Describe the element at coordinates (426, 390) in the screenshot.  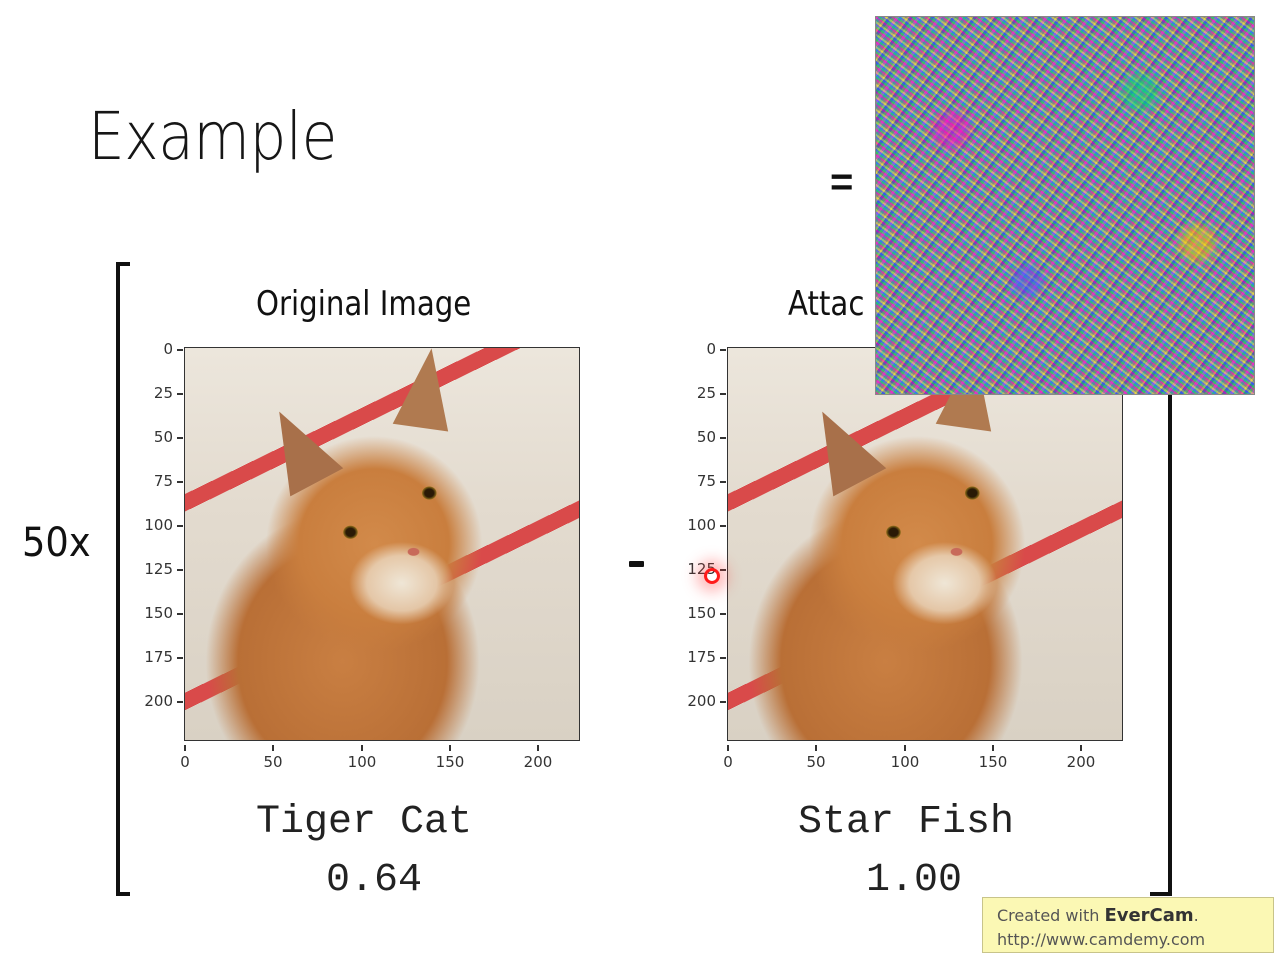
I see `cat-ear-right` at that location.